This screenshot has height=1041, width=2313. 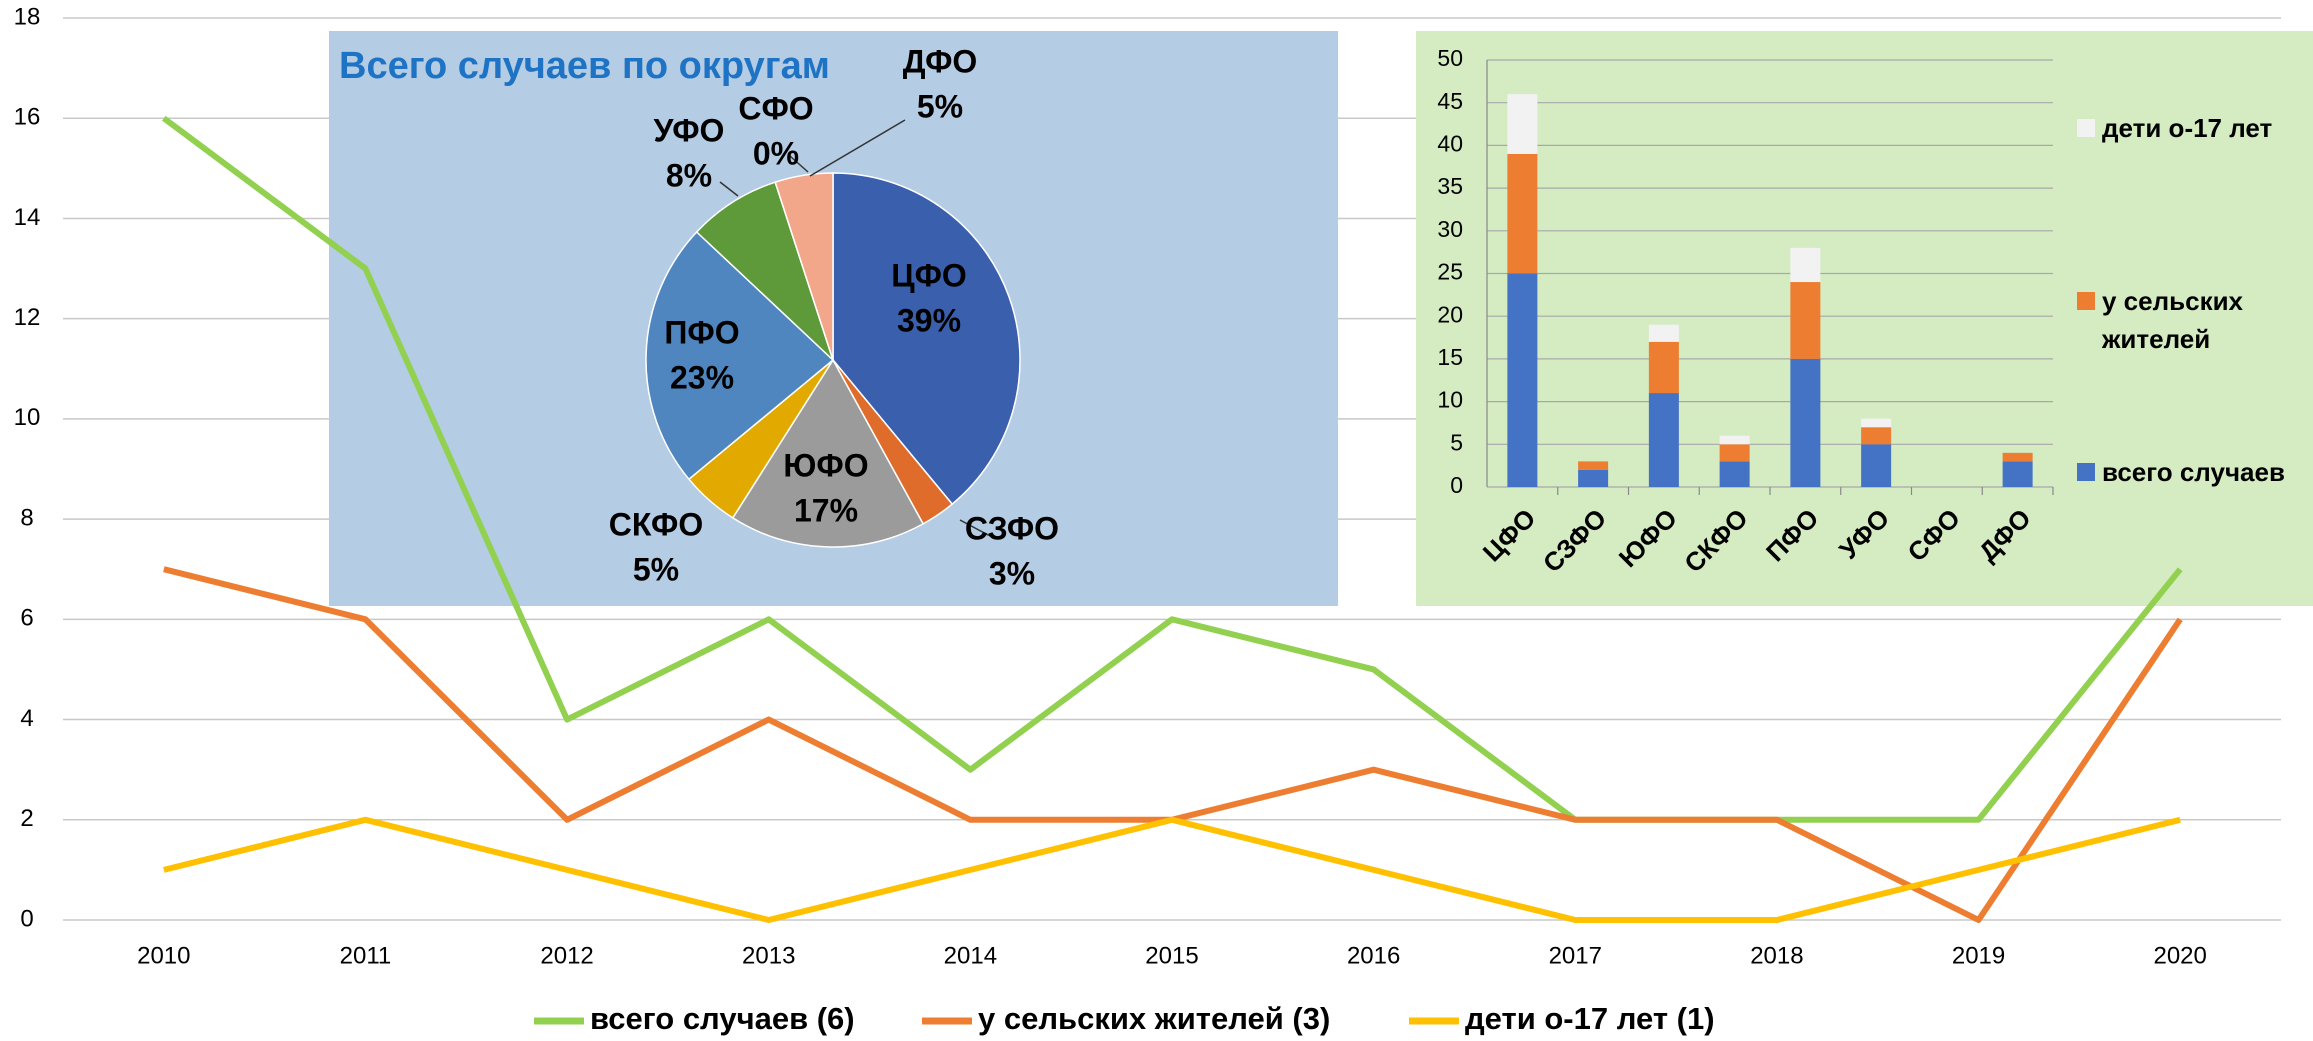 What do you see at coordinates (689, 175) in the screenshot?
I see `pie-value-label: 8%` at bounding box center [689, 175].